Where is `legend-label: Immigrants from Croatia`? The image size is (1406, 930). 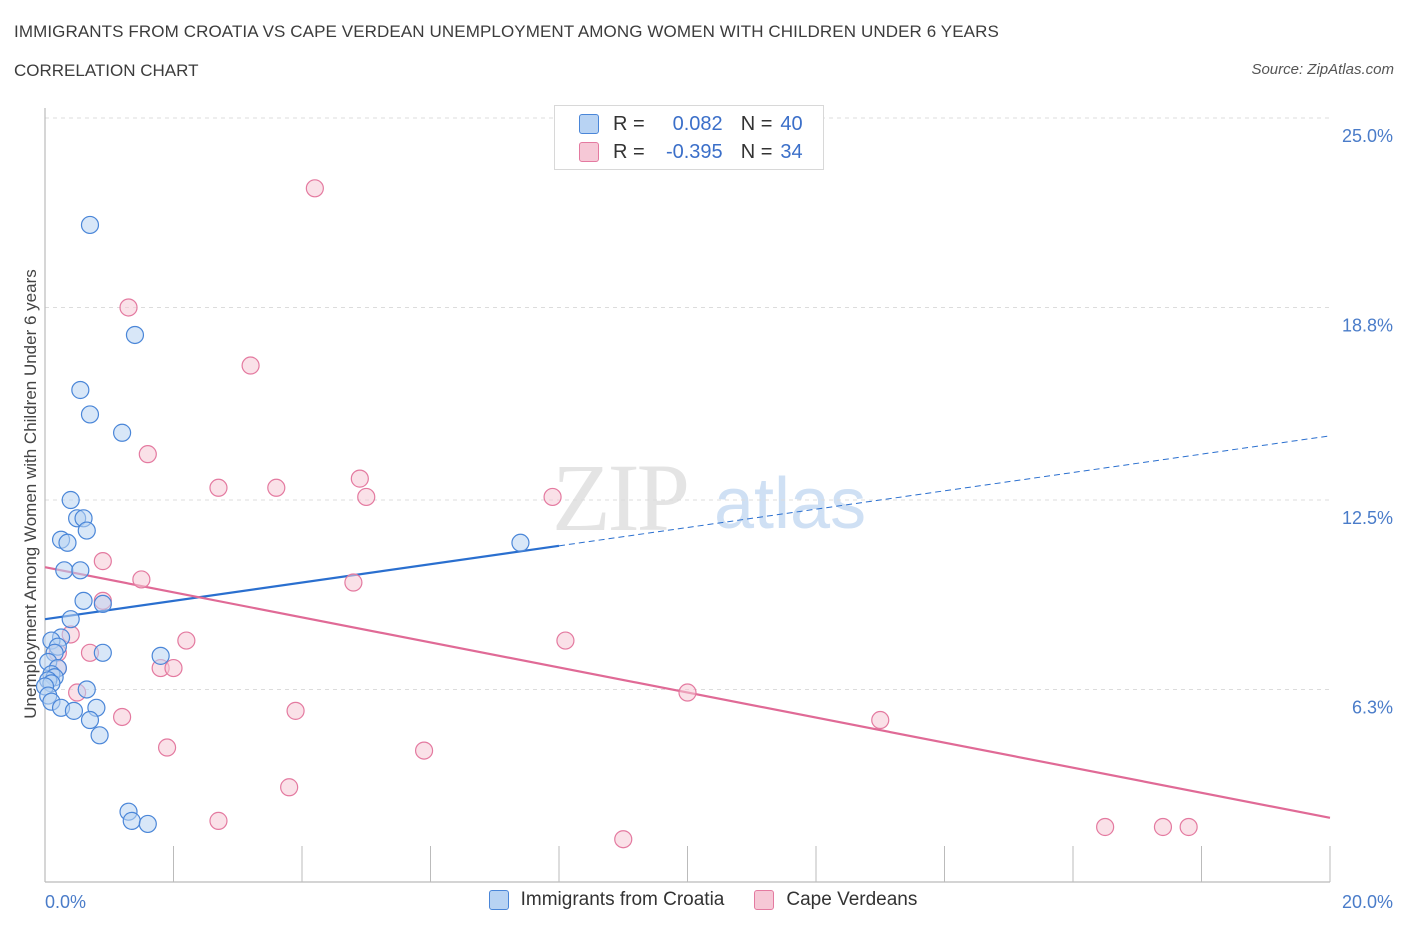
legend-label: Immigrants from Croatia is located at coordinates (622, 899).